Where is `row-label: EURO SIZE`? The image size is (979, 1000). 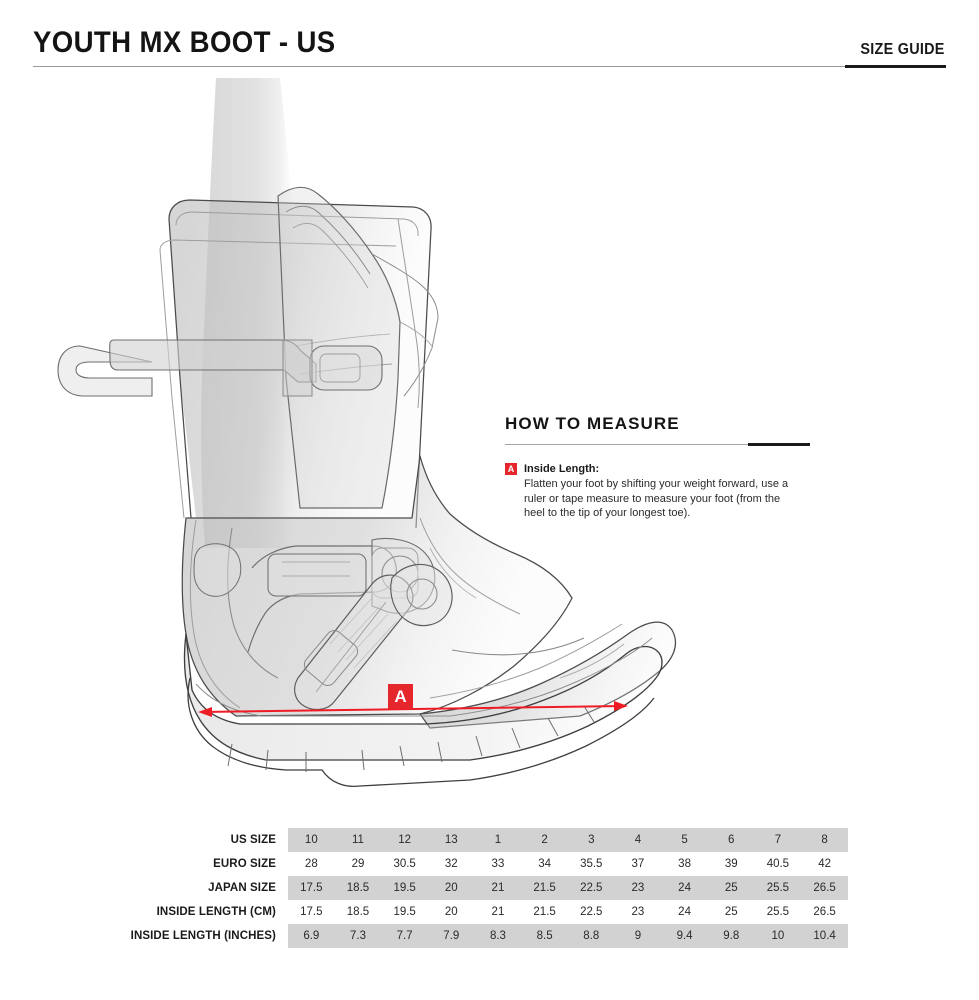
row-label: EURO SIZE is located at coordinates (209, 864).